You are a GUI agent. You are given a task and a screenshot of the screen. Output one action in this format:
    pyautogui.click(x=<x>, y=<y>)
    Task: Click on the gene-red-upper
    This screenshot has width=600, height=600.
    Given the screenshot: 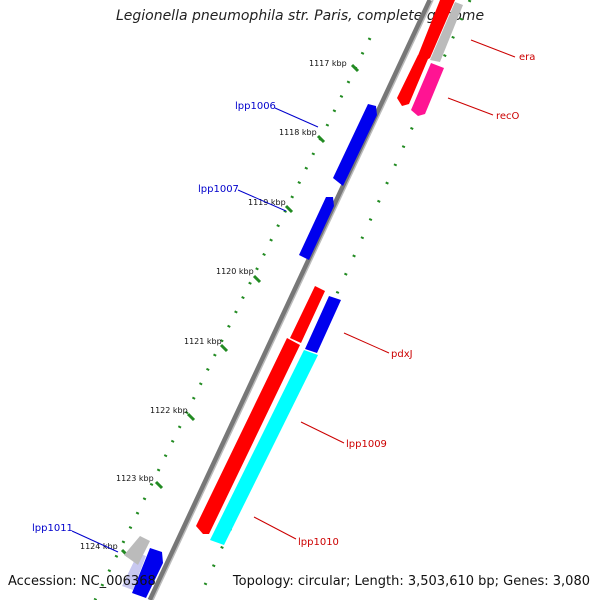 What is the action you would take?
    pyautogui.click(x=412, y=80)
    